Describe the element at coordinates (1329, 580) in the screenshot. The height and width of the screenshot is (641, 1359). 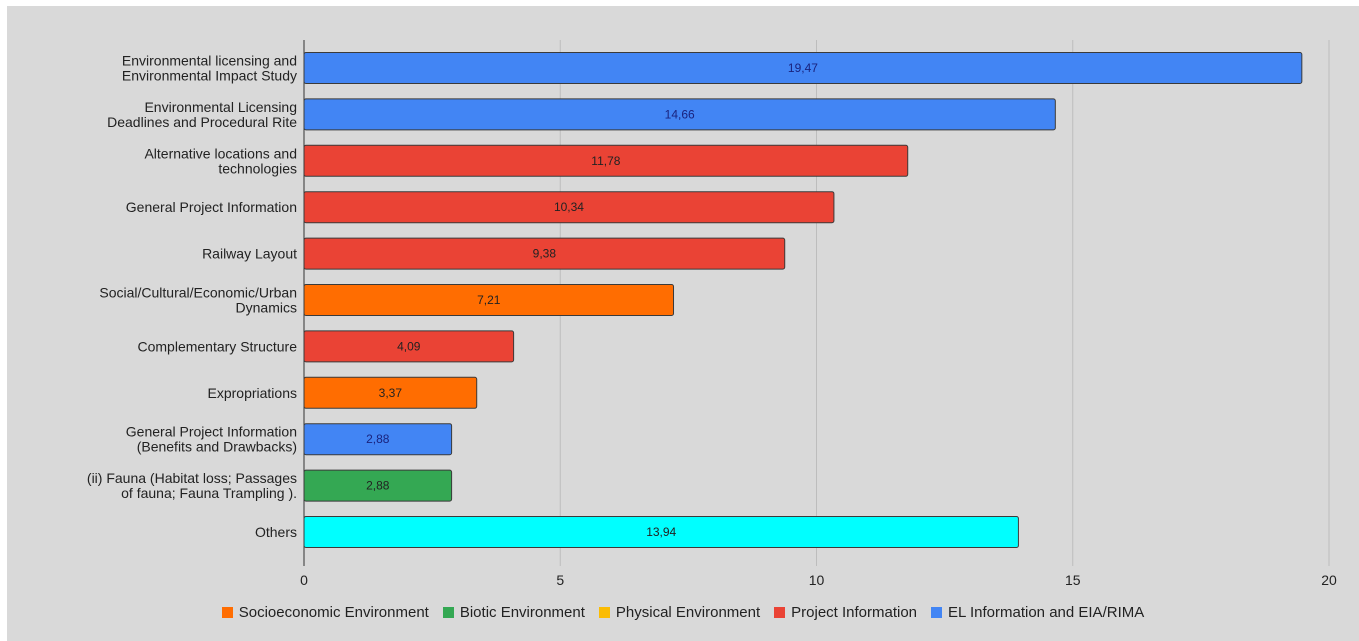
I see `x-tick-label: 20` at that location.